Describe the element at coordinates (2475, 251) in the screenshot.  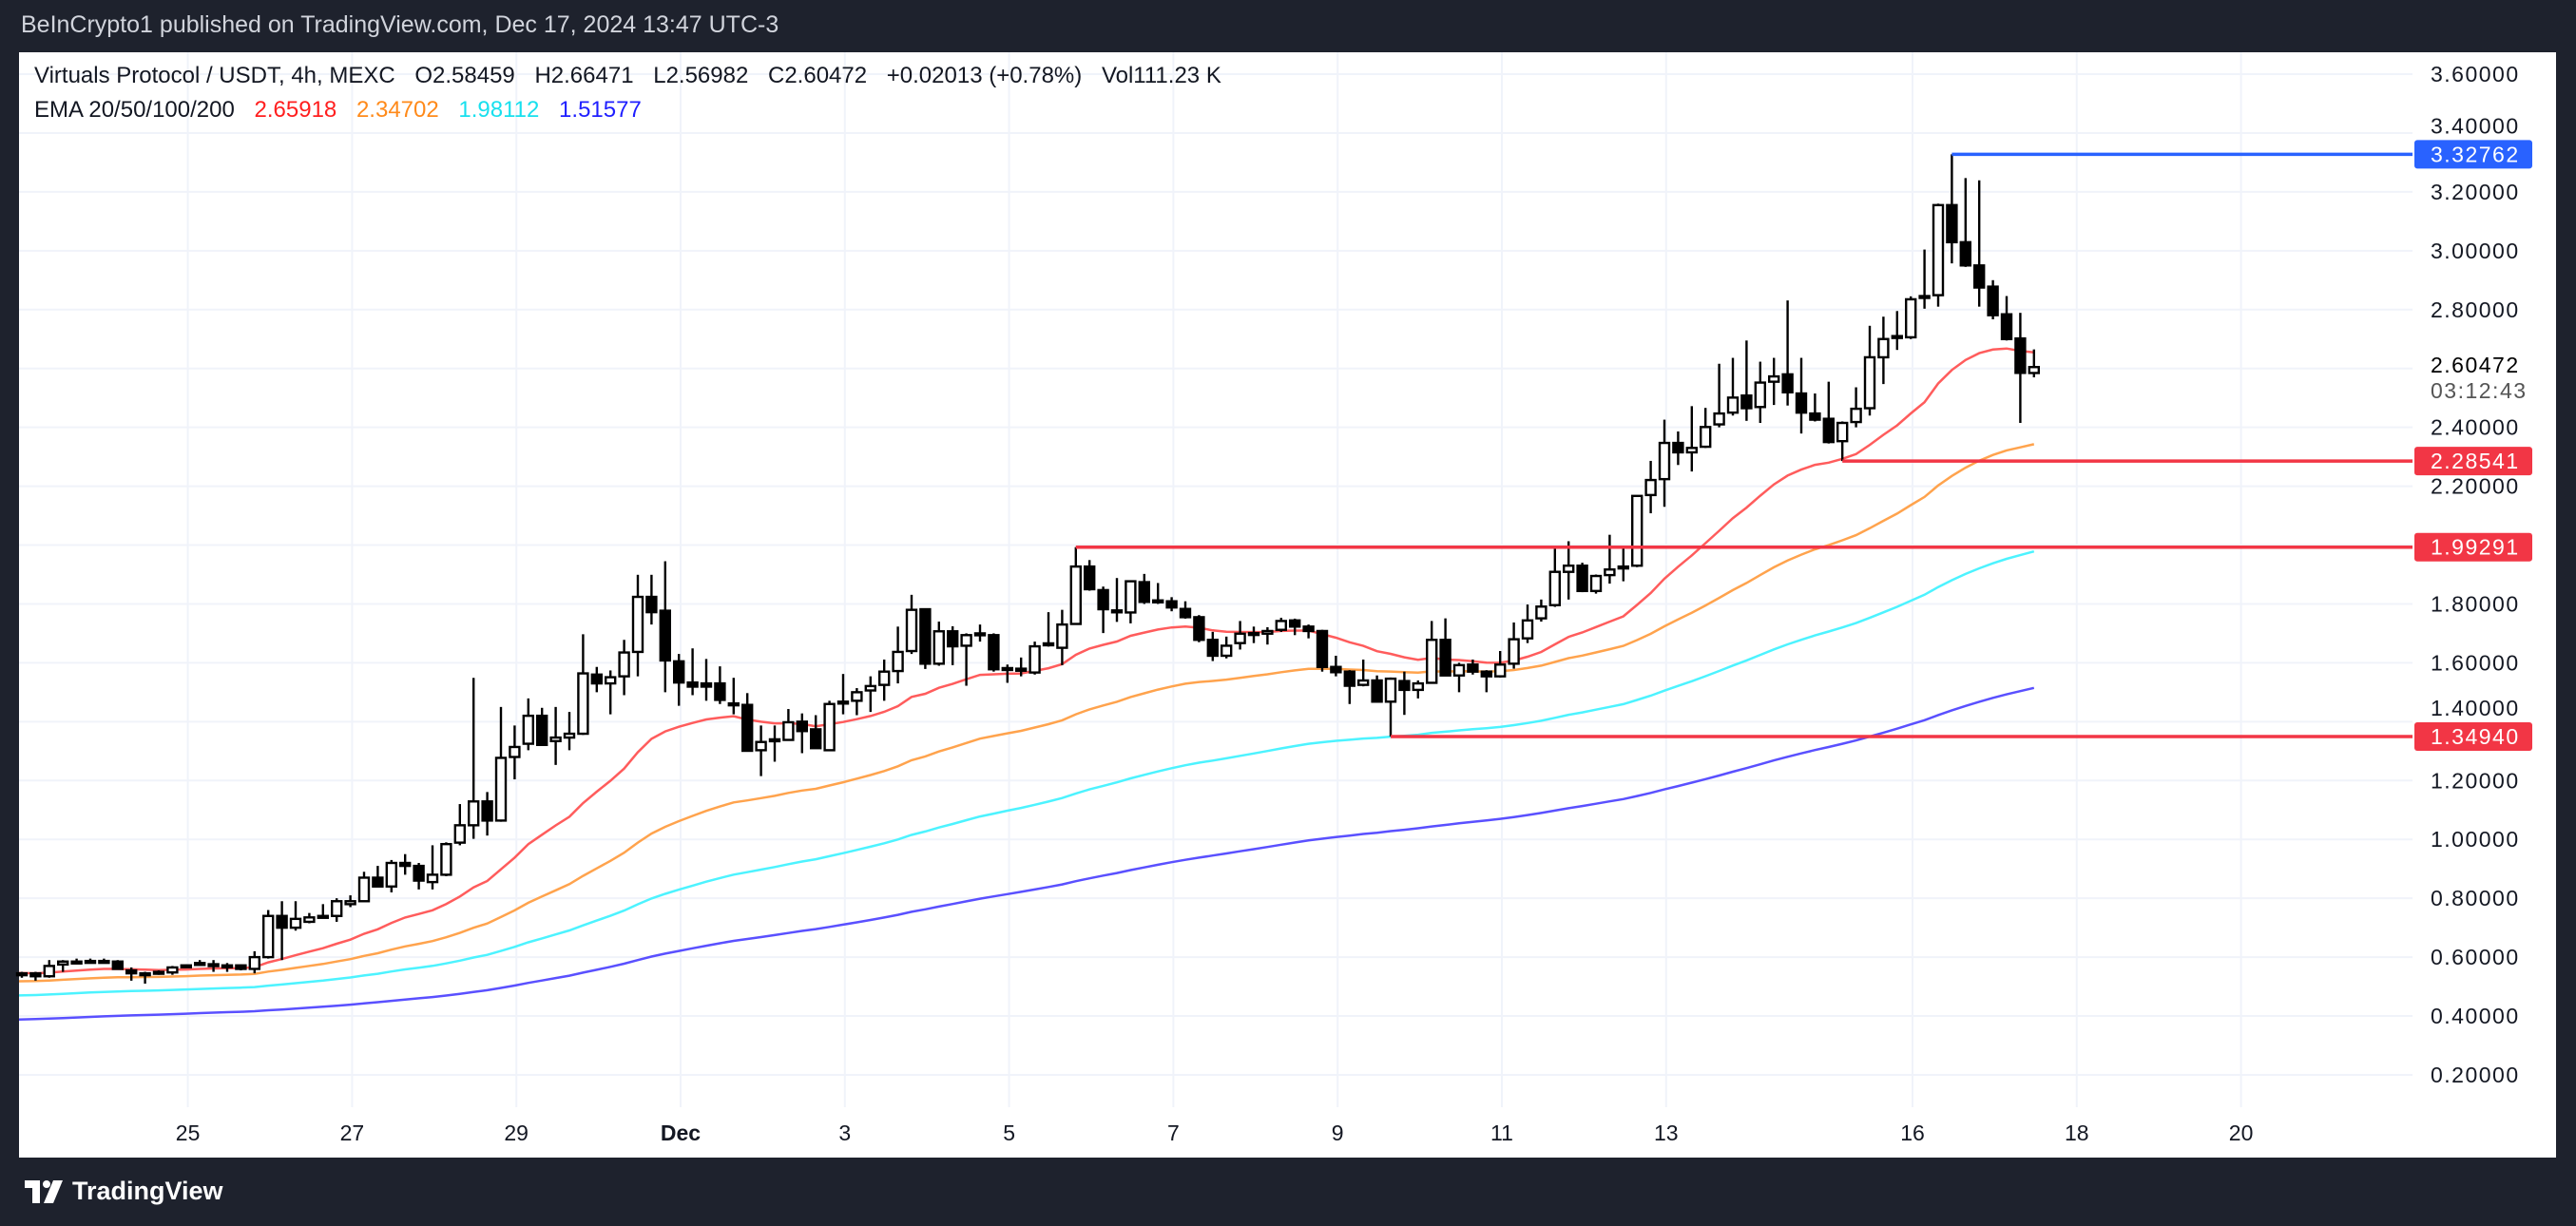
I see `price-tick-label: 3.00000` at that location.